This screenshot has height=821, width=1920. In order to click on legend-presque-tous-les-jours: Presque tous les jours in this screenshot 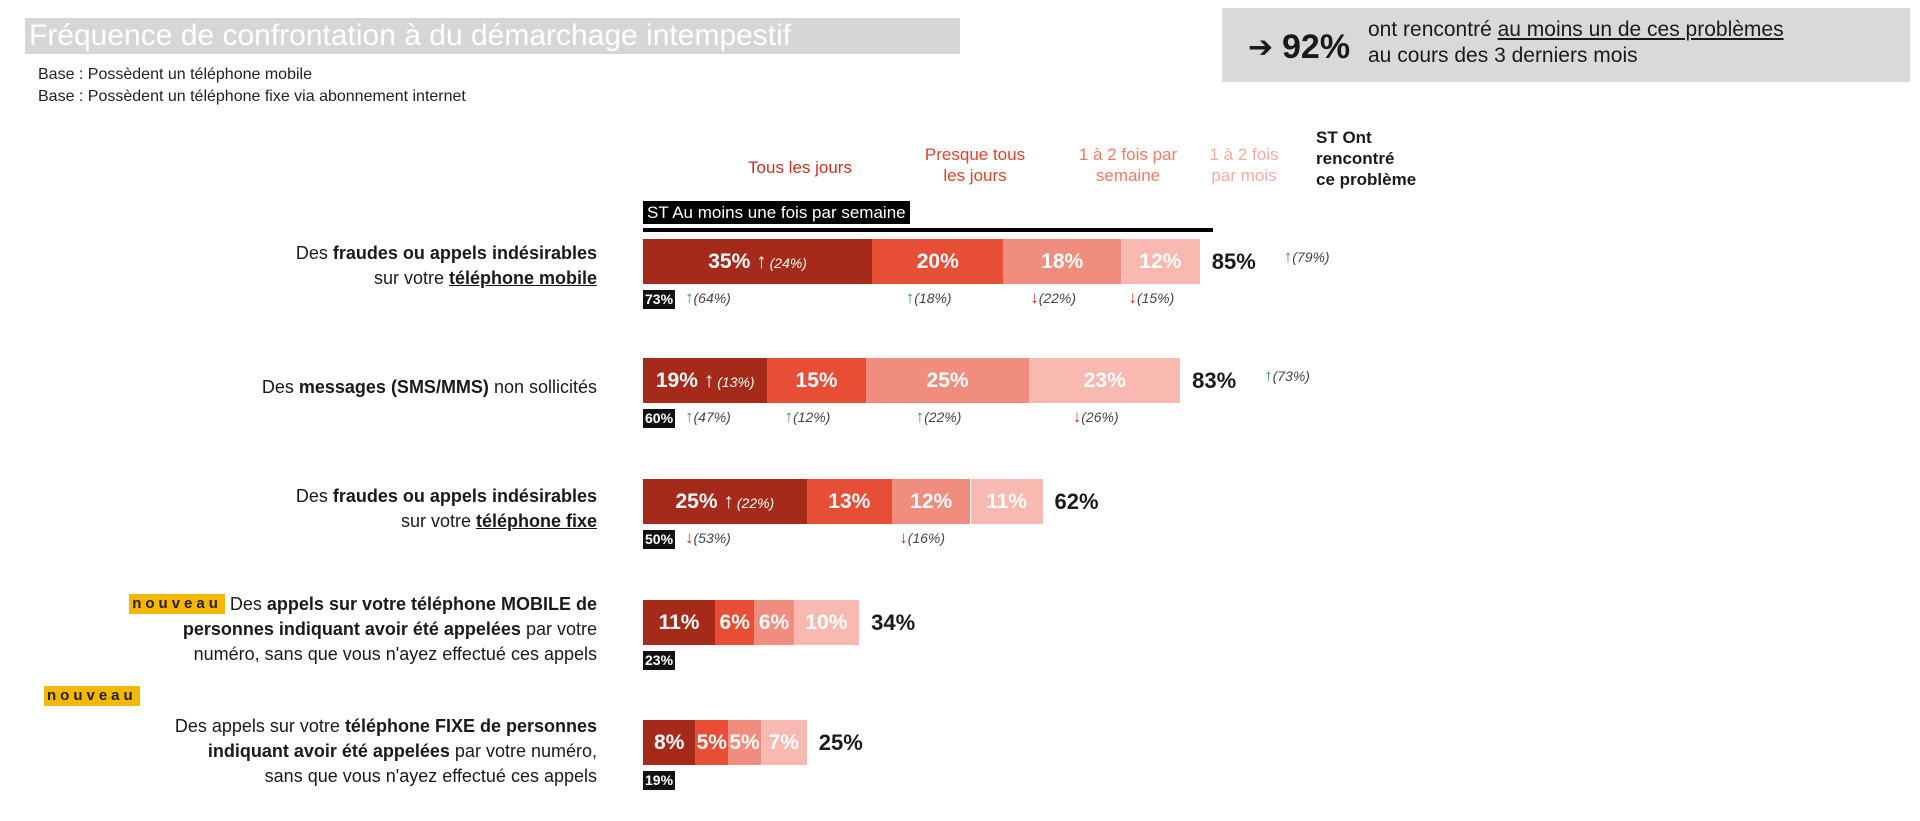, I will do `click(975, 165)`.